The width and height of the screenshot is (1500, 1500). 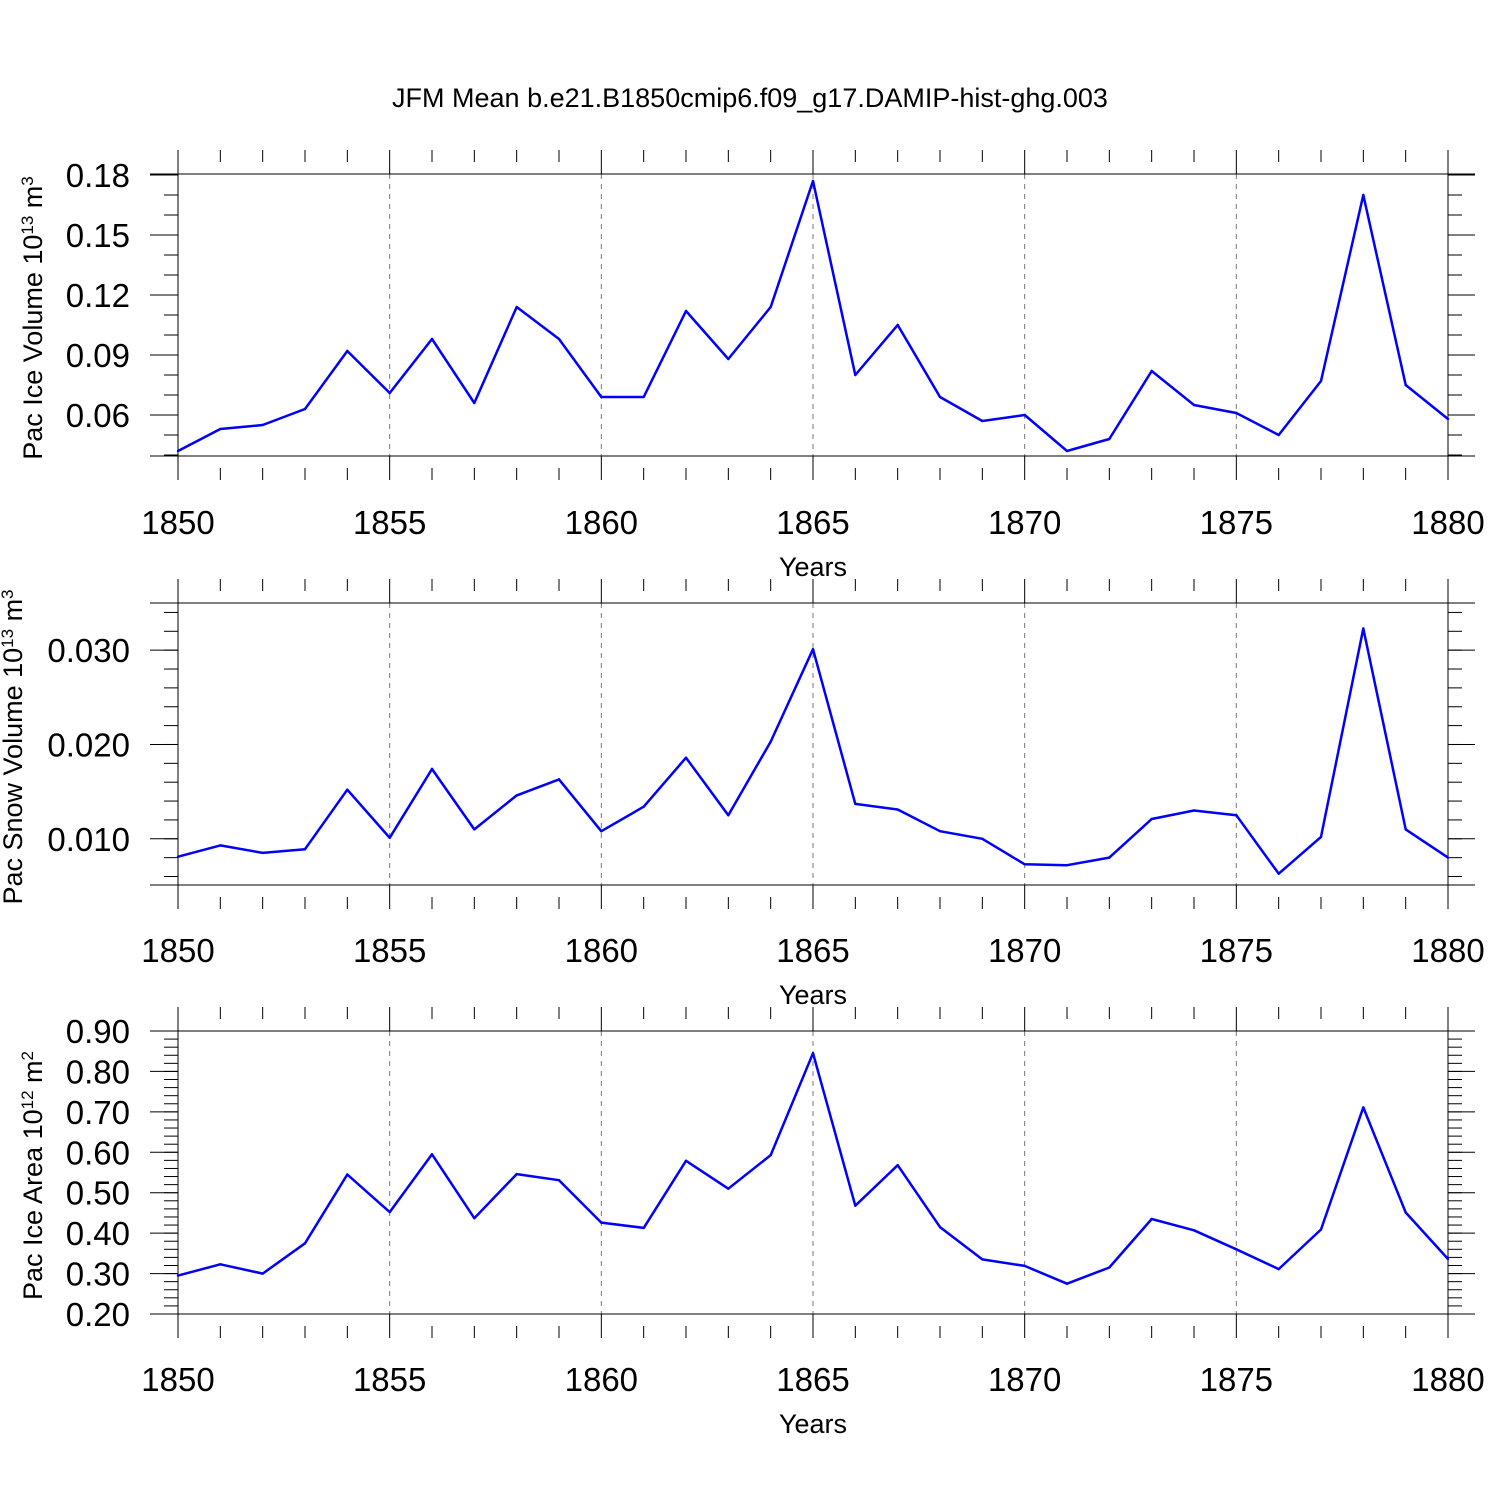 I want to click on y-tick-label: 0.09, so click(x=98, y=355).